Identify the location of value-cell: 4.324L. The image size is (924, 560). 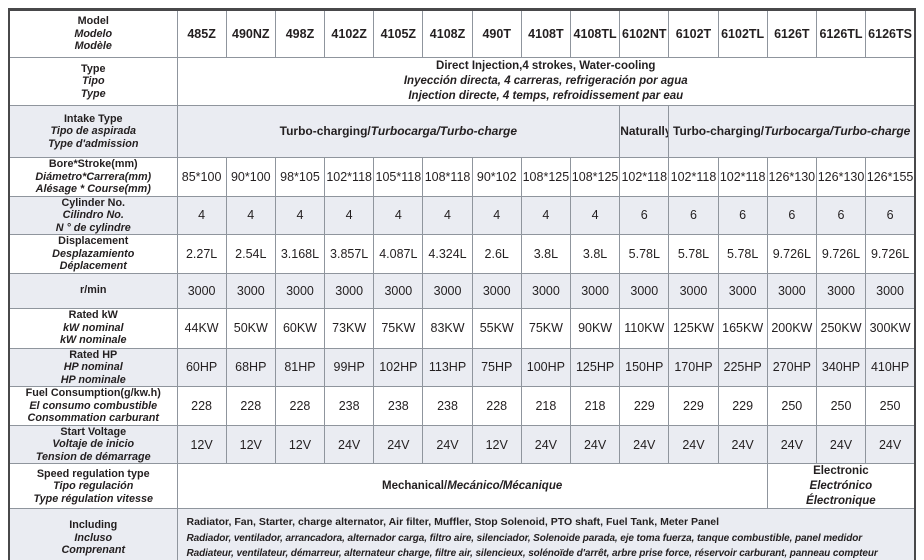
(447, 254).